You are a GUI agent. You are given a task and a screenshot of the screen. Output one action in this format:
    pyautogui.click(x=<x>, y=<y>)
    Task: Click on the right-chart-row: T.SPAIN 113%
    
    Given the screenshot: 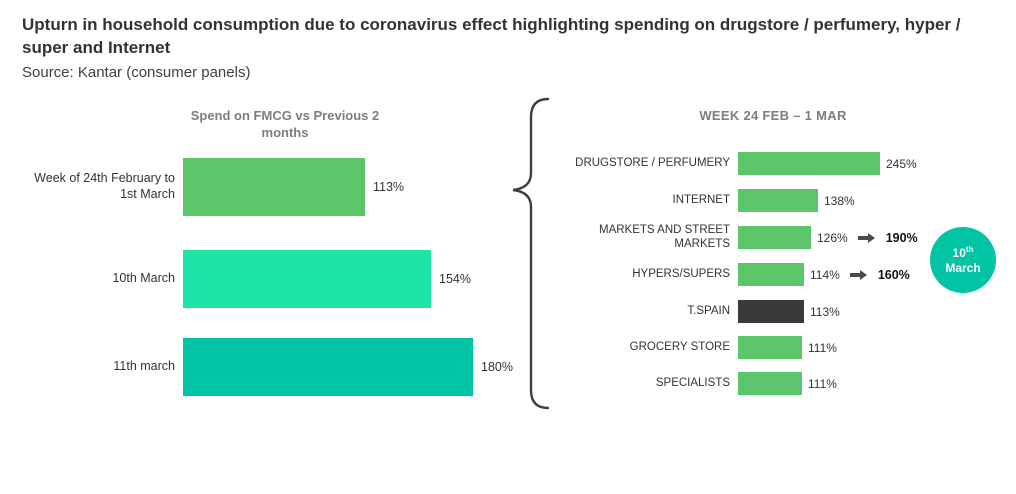 What is the action you would take?
    pyautogui.click(x=700, y=311)
    